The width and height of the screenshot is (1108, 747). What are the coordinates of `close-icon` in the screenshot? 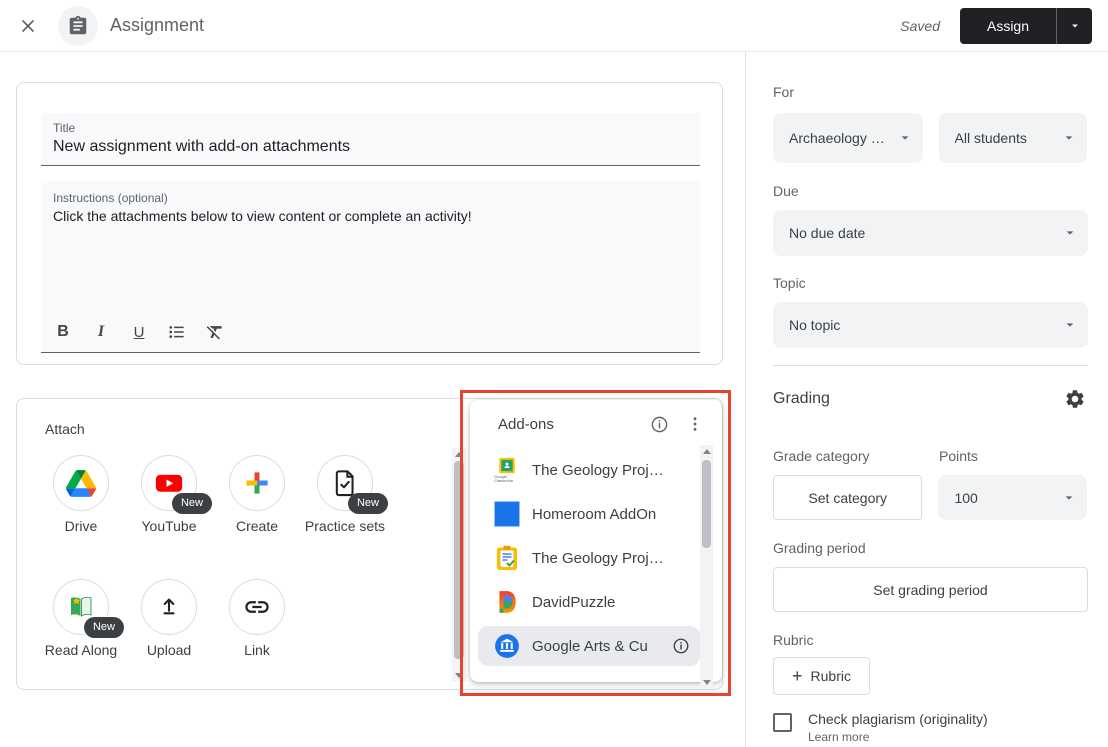 It's located at (28, 25).